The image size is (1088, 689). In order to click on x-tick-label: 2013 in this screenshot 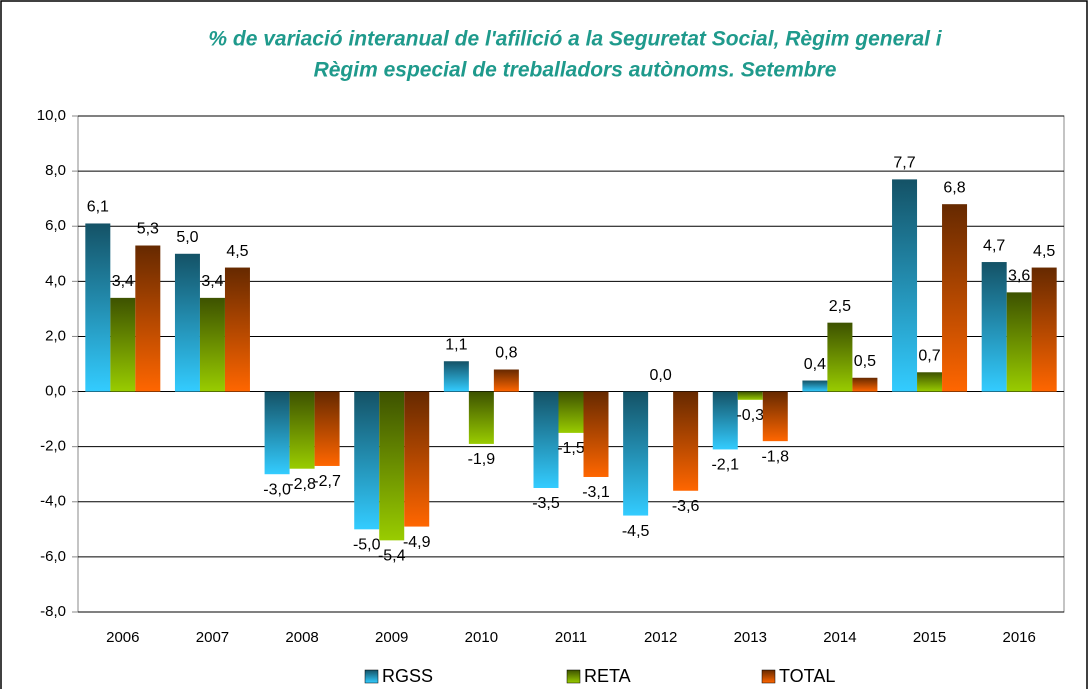, I will do `click(750, 637)`.